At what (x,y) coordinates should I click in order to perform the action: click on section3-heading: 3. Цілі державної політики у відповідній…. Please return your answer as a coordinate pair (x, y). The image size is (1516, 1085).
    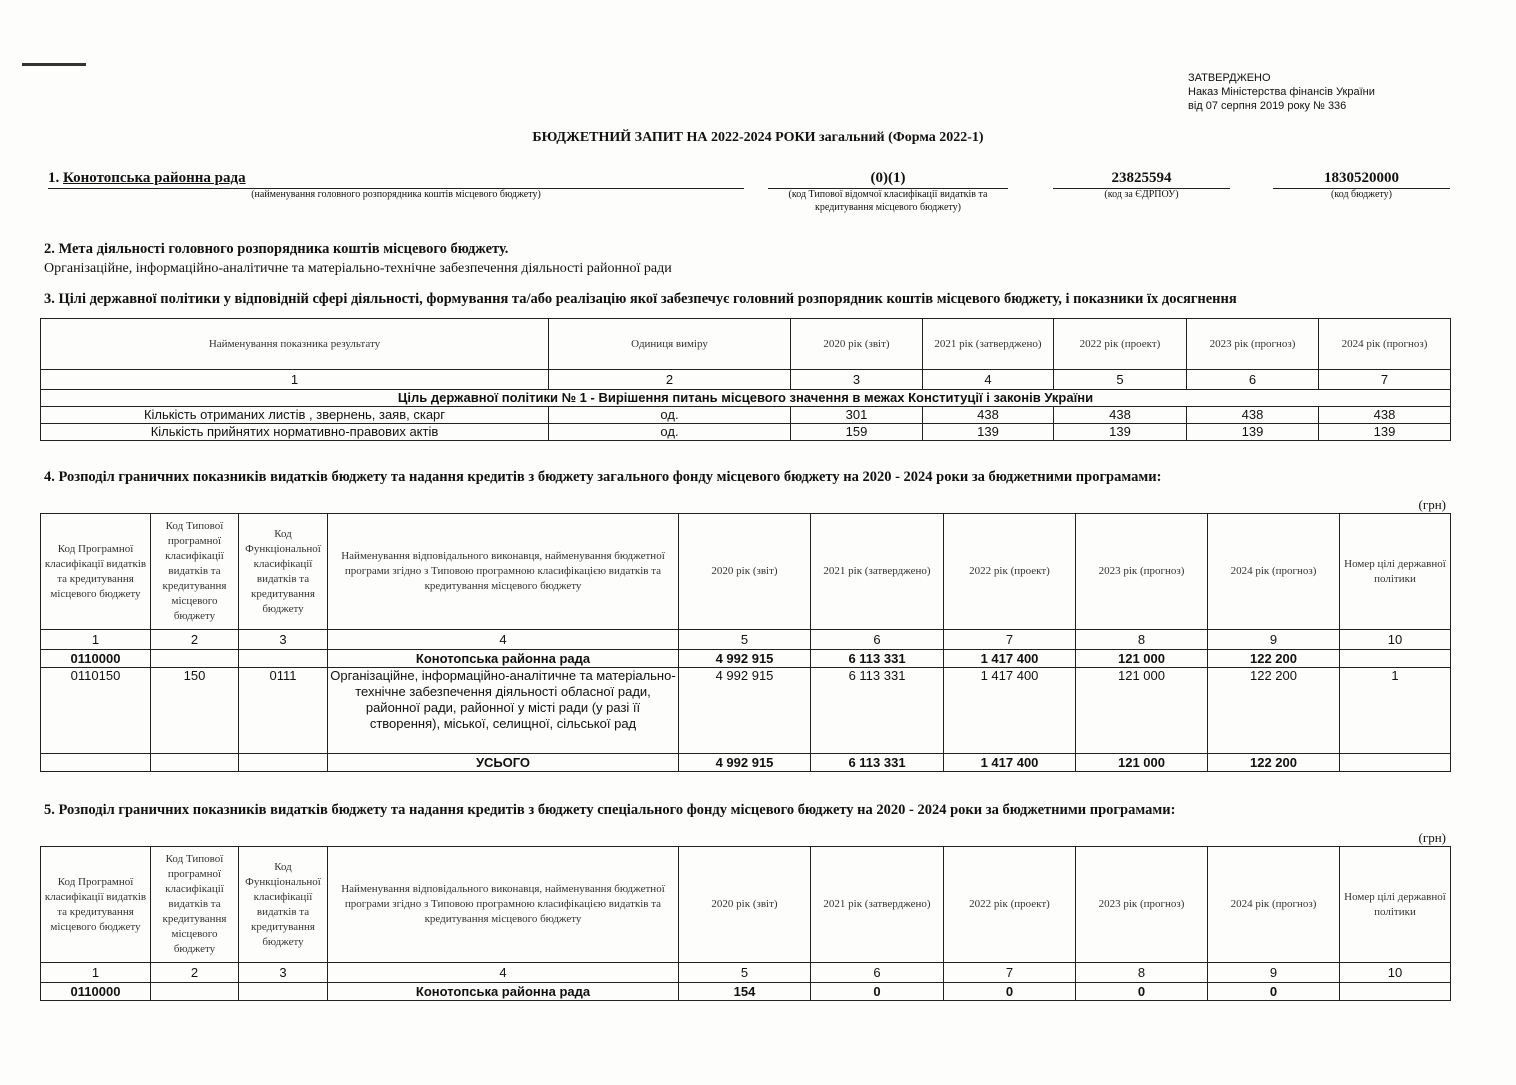
    Looking at the image, I should click on (640, 299).